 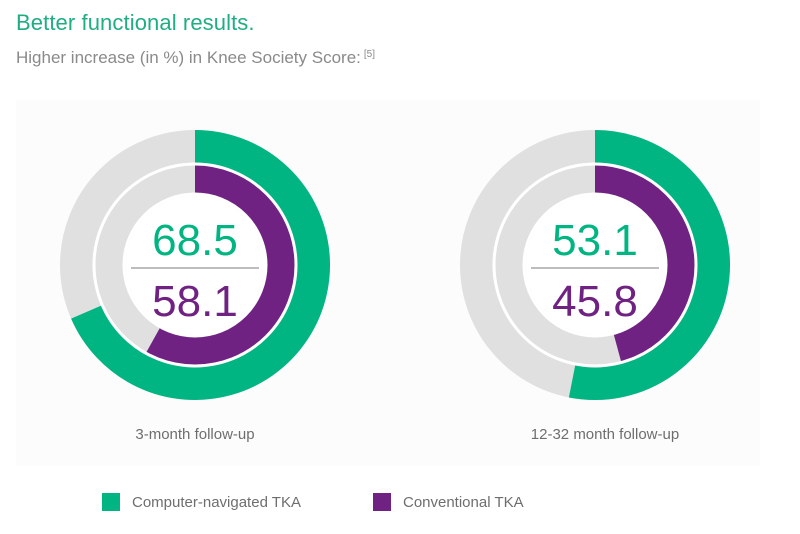 What do you see at coordinates (111, 502) in the screenshot?
I see `legend-swatch-navigated` at bounding box center [111, 502].